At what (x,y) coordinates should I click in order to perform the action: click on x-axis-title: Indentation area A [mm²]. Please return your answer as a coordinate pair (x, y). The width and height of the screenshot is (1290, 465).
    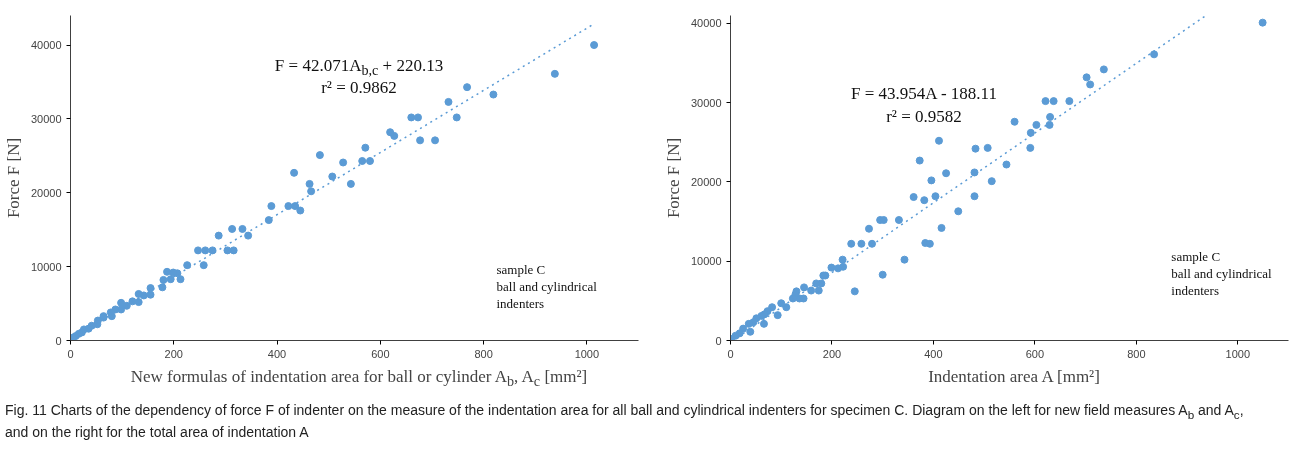
    Looking at the image, I should click on (1014, 377).